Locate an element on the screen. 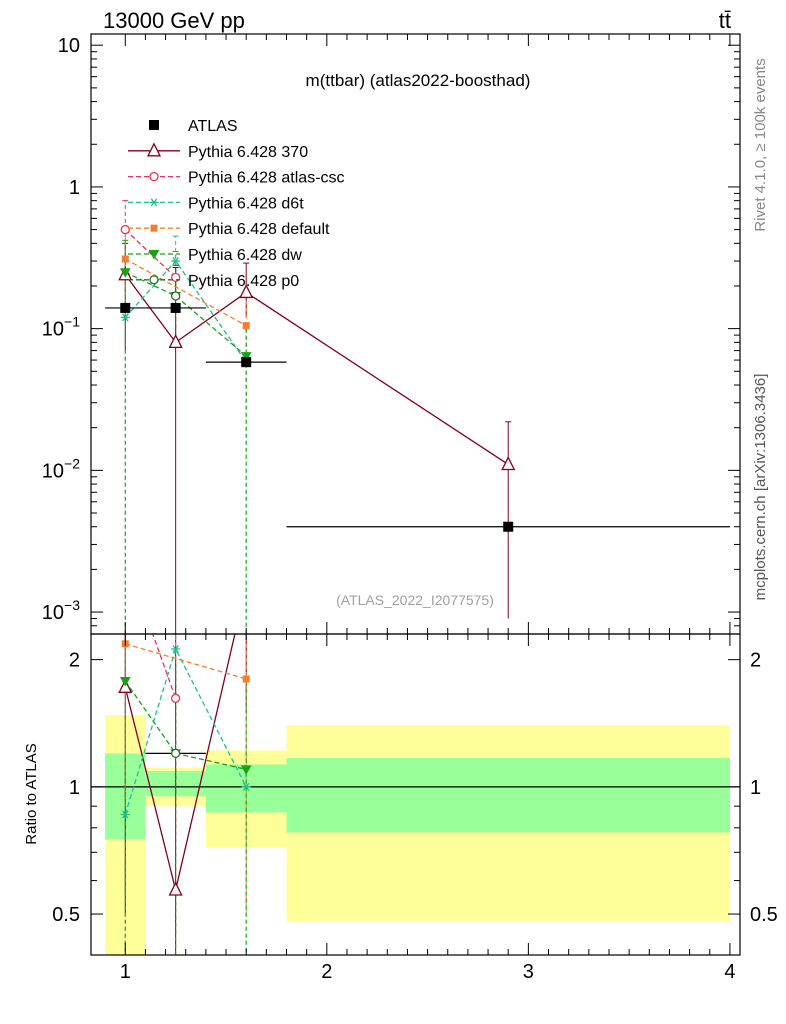  xtick-label: 4 is located at coordinates (729, 972).